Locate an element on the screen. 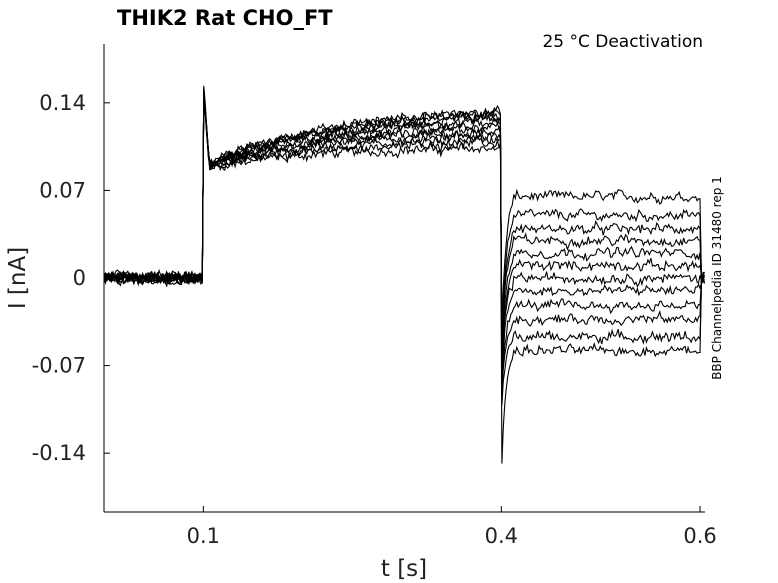 The width and height of the screenshot is (778, 583). condition-label: 25 °C Deactivation is located at coordinates (622, 42).